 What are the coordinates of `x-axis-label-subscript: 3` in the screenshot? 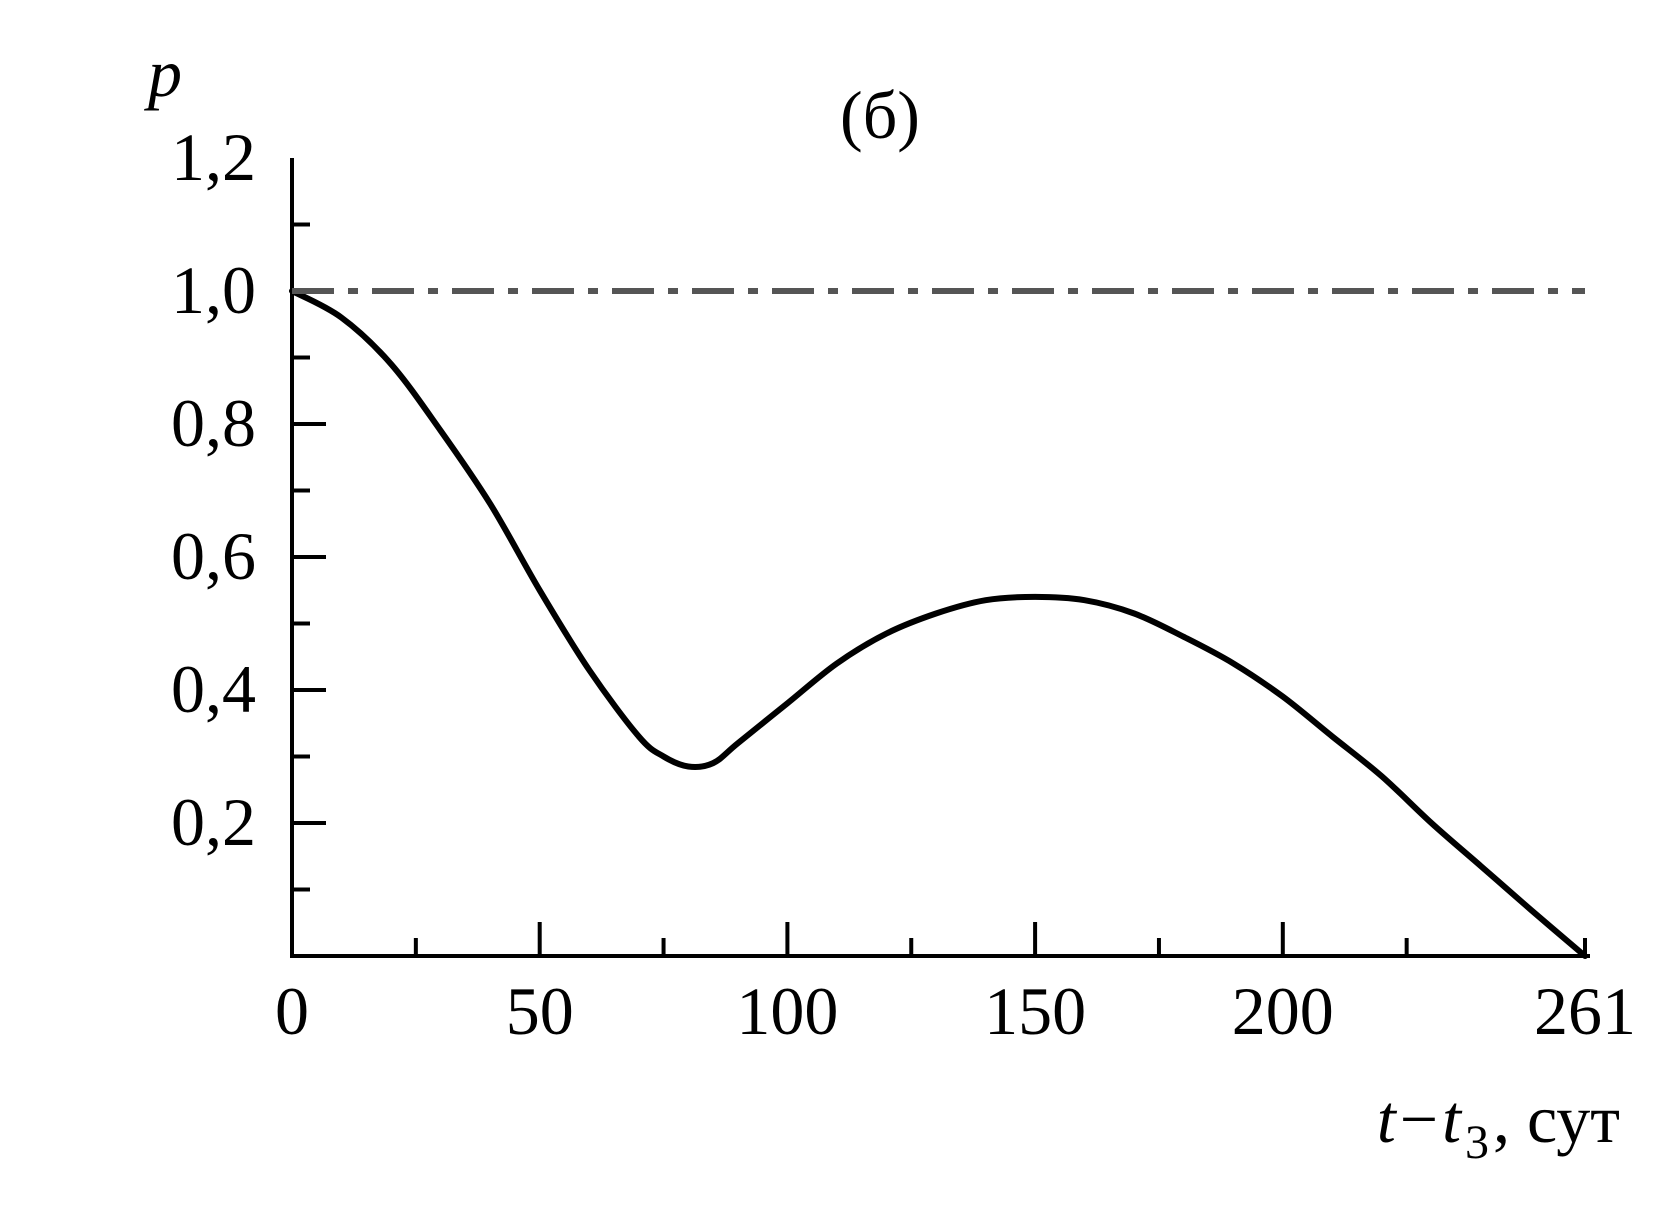 It's located at (1477, 1142).